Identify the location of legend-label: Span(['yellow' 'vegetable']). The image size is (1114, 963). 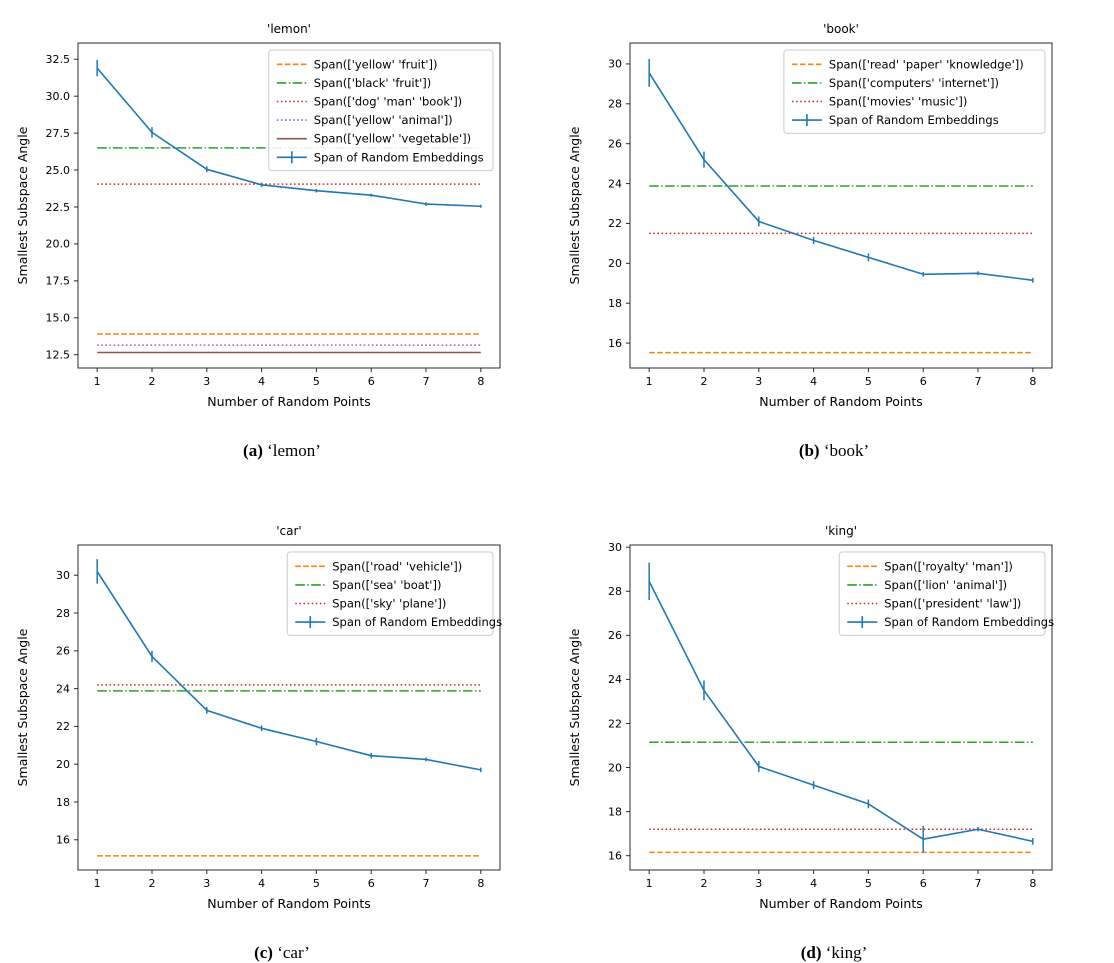
(392, 139).